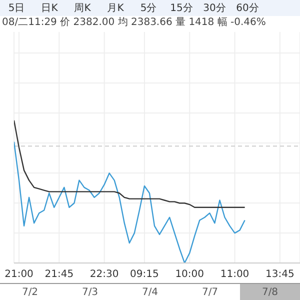 Image resolution: width=300 pixels, height=300 pixels. I want to click on text: 5日, so click(16, 8).